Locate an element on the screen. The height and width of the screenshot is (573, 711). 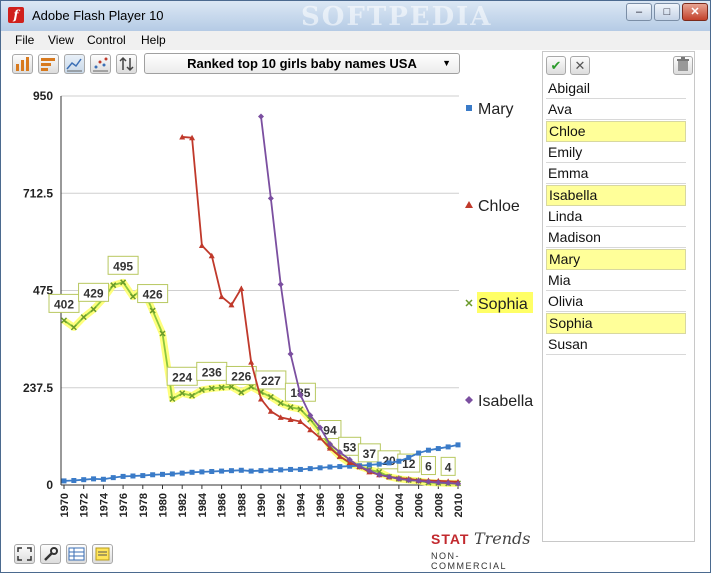
name-item-ava: Ava is located at coordinates (616, 110).